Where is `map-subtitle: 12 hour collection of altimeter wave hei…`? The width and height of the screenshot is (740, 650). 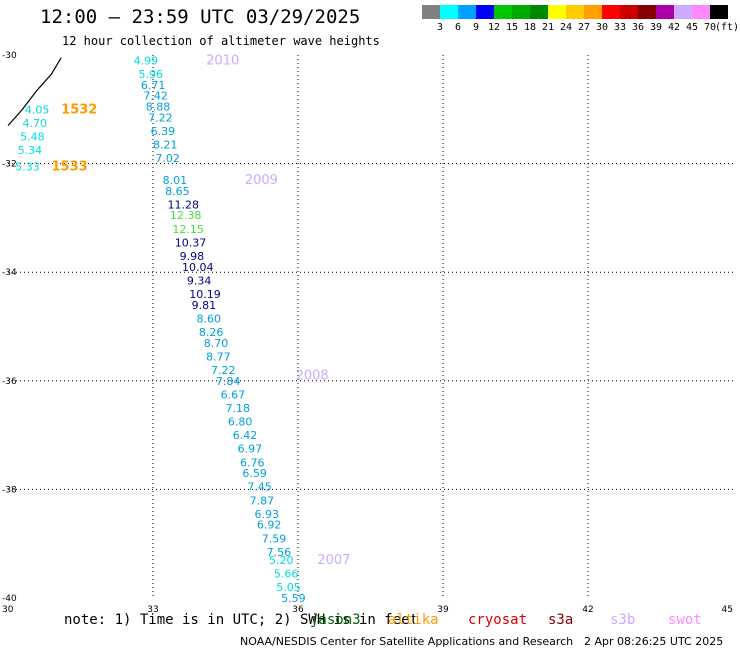
map-subtitle: 12 hour collection of altimeter wave hei… is located at coordinates (221, 41).